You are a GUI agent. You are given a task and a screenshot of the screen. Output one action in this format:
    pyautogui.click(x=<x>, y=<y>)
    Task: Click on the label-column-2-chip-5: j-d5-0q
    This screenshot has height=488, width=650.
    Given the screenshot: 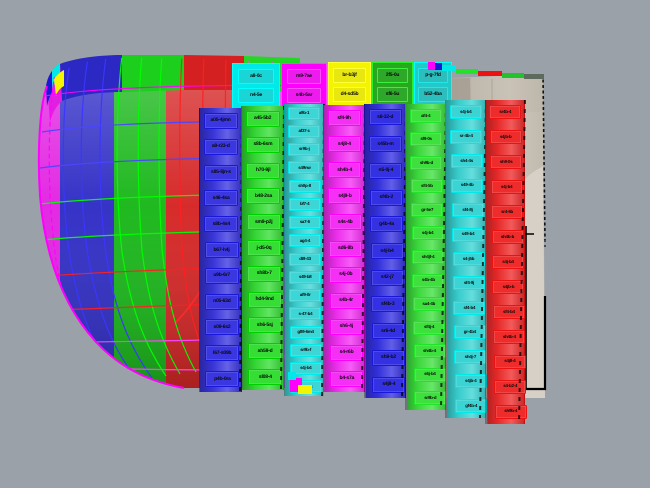 What is the action you would take?
    pyautogui.click(x=264, y=248)
    